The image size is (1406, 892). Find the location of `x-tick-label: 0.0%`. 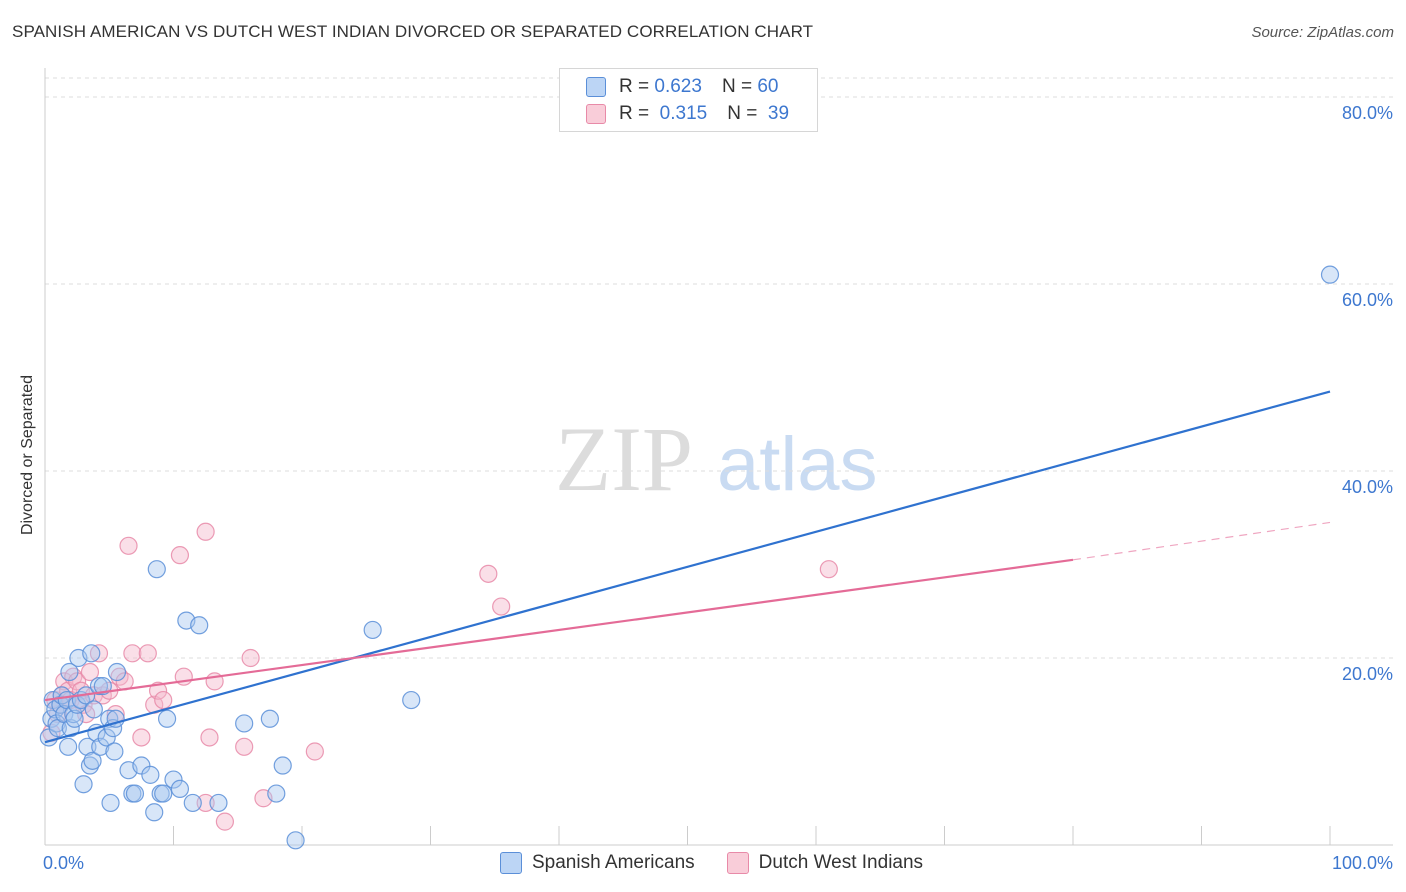

x-tick-label: 0.0% is located at coordinates (63, 863).